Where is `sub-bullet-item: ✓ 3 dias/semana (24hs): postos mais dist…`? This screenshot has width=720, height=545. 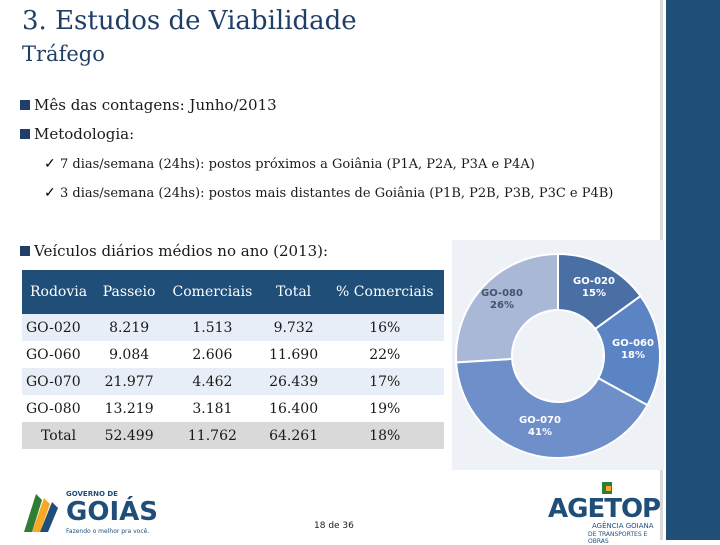 sub-bullet-item: ✓ 3 dias/semana (24hs): postos mais dist… is located at coordinates (328, 193).